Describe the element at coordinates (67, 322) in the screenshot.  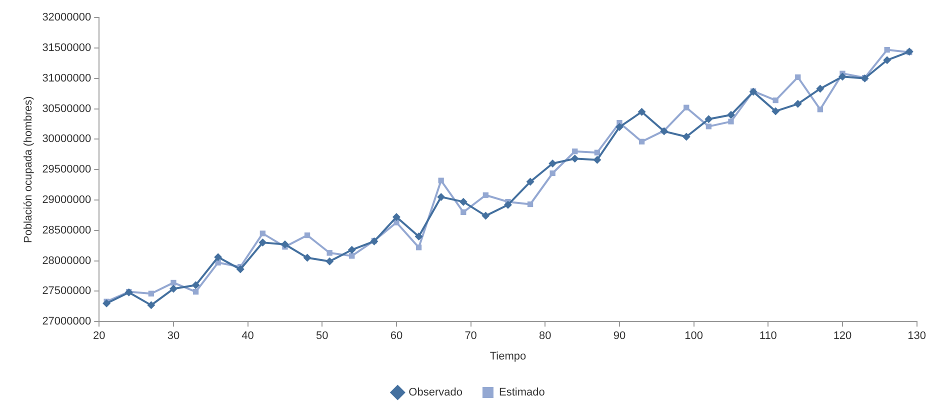
I see `y-tick-label: 27000000` at that location.